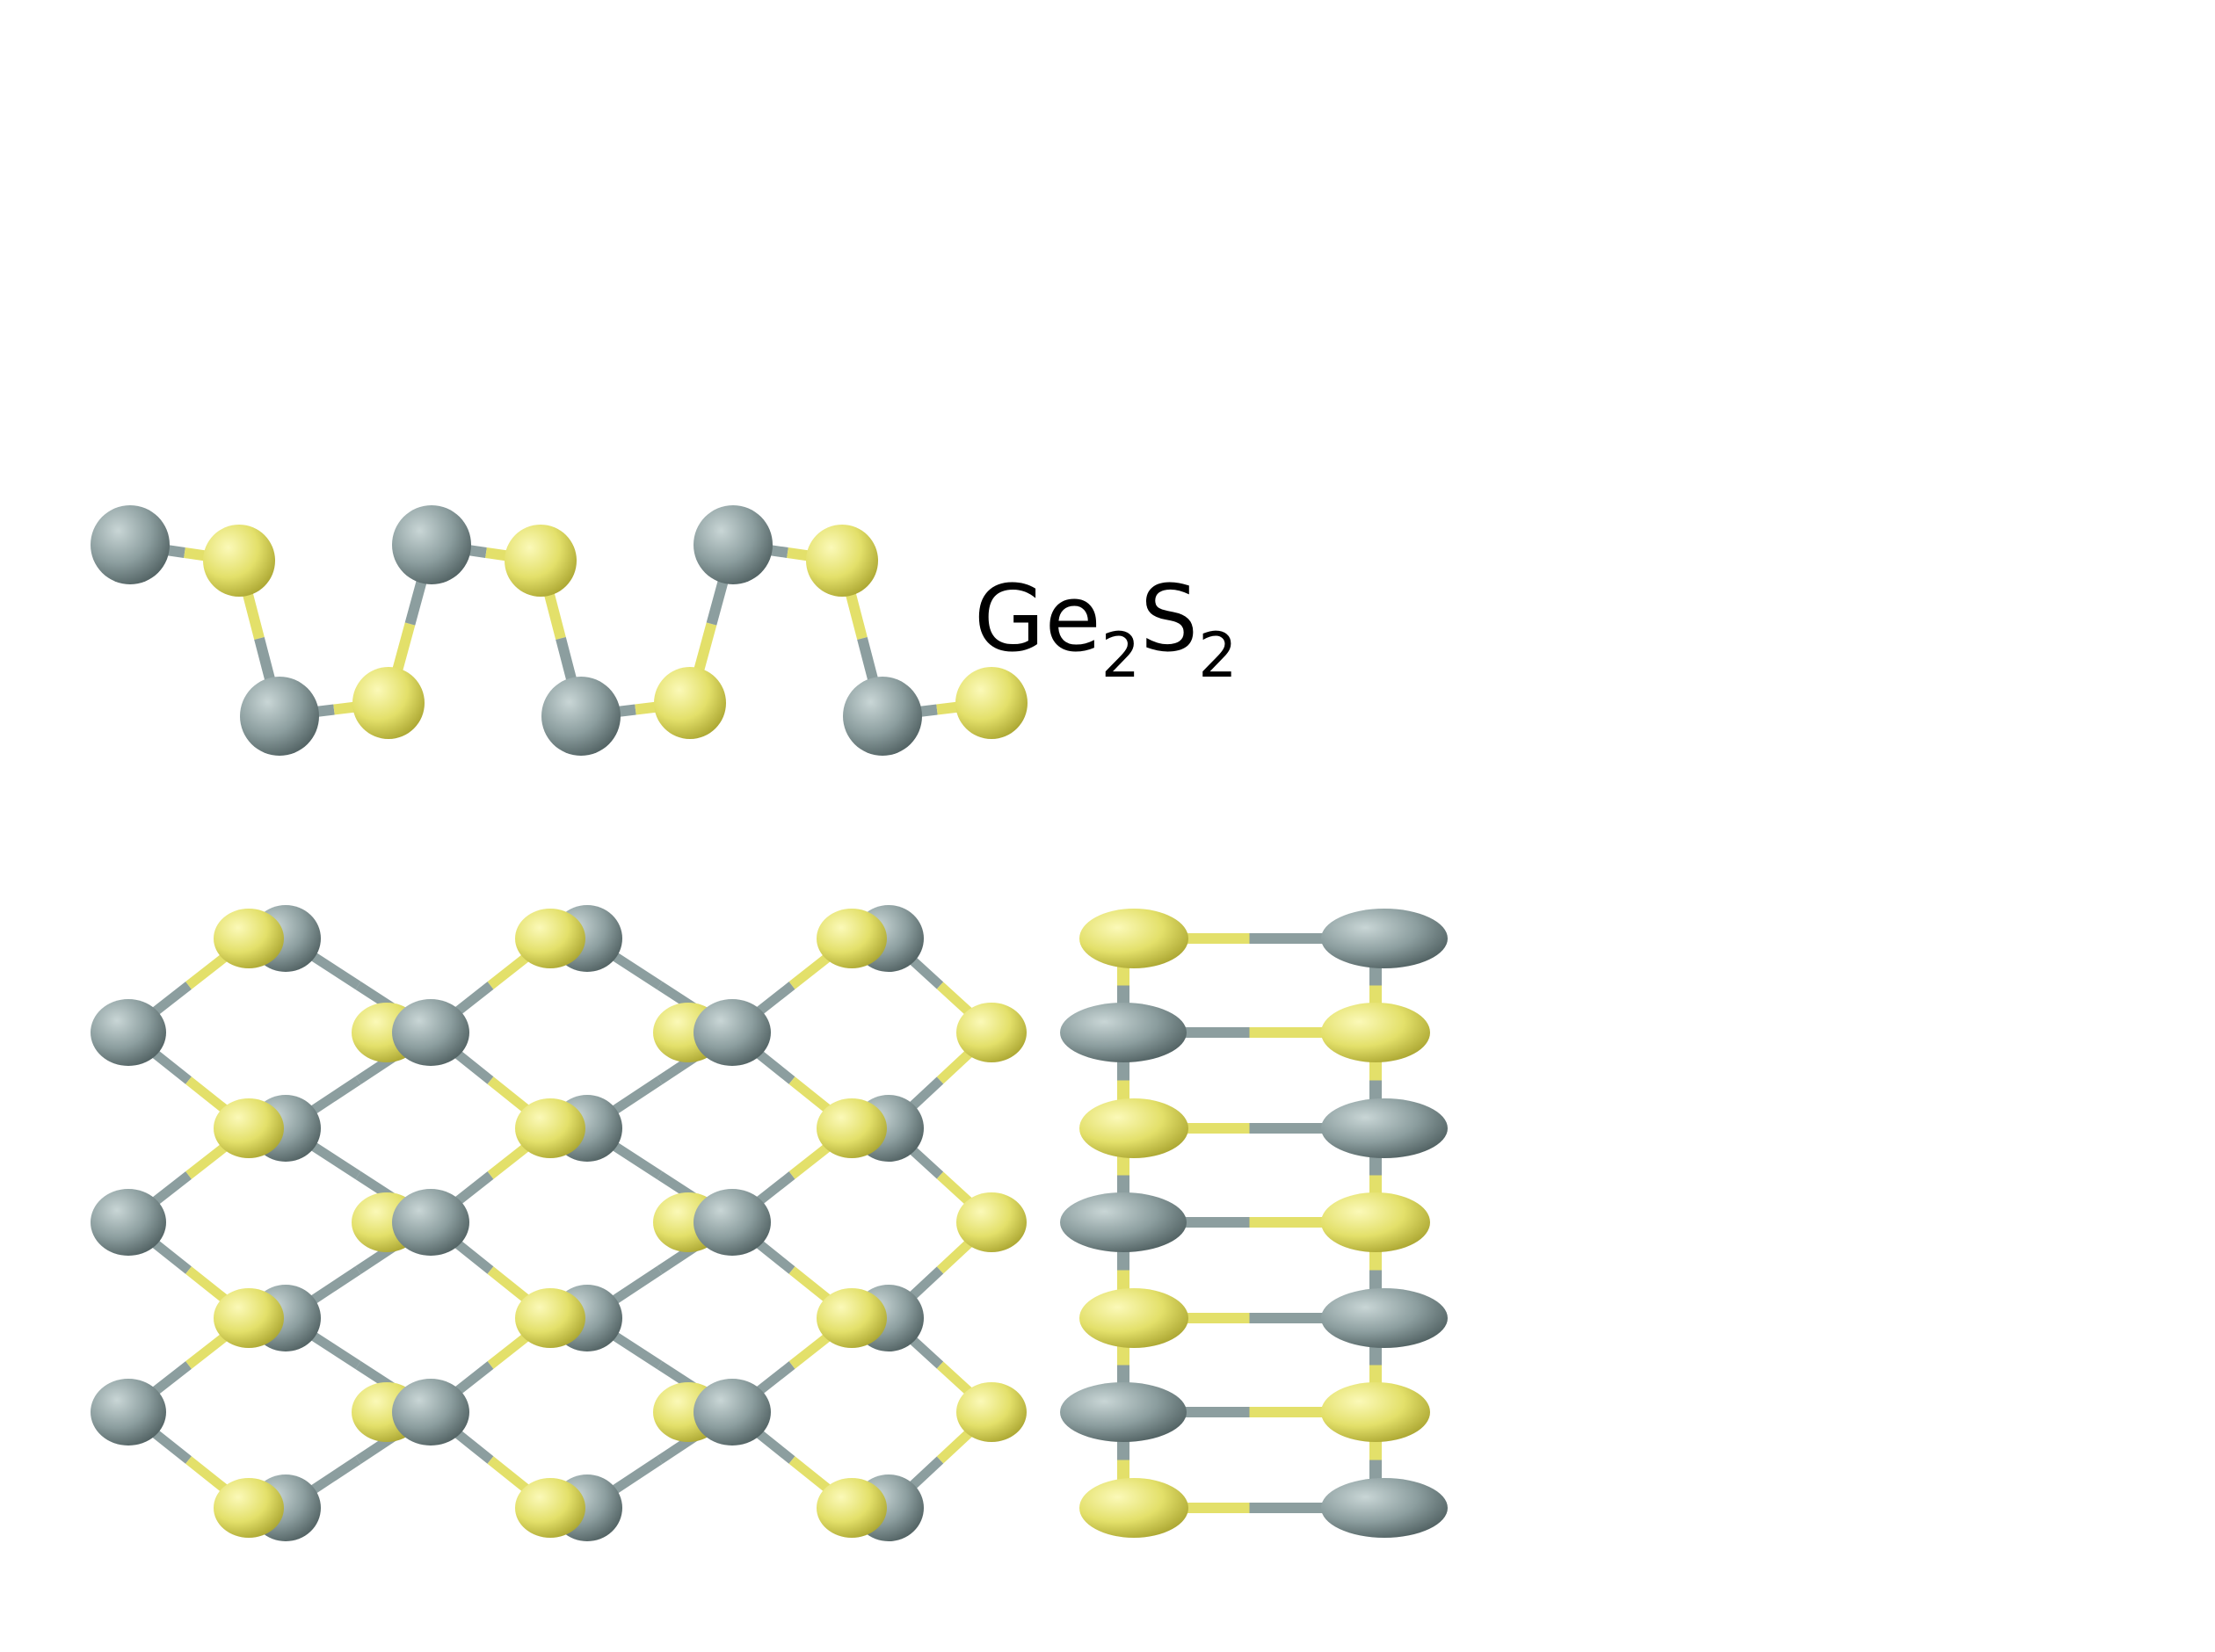 The height and width of the screenshot is (1652, 2215). What do you see at coordinates (1254, 1223) in the screenshot?
I see `edge-view-structure` at bounding box center [1254, 1223].